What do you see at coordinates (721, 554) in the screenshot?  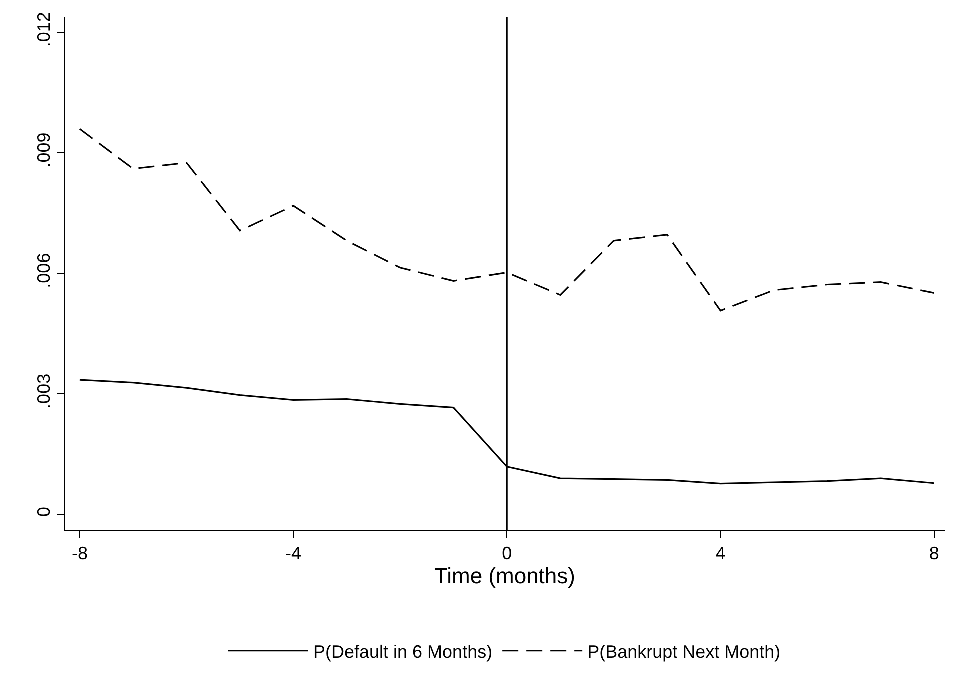 I see `x-tick-label: 4` at bounding box center [721, 554].